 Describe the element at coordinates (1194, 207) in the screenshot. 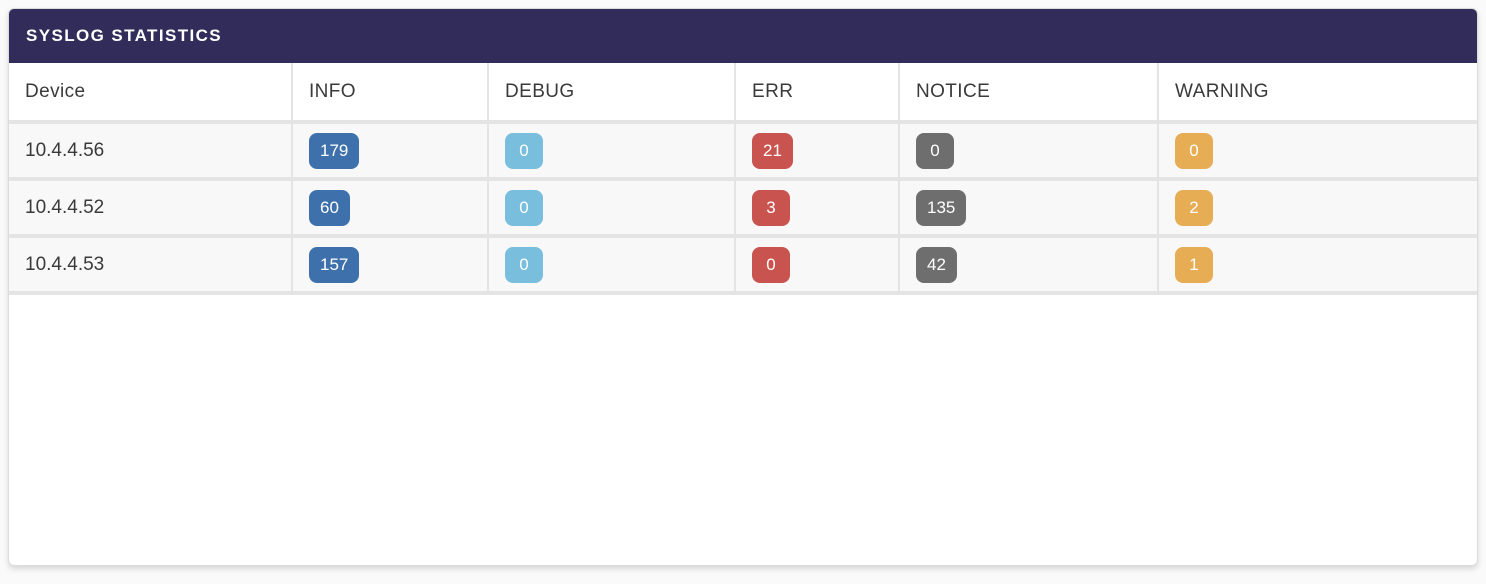

I see `warning-count-badge: 2` at that location.